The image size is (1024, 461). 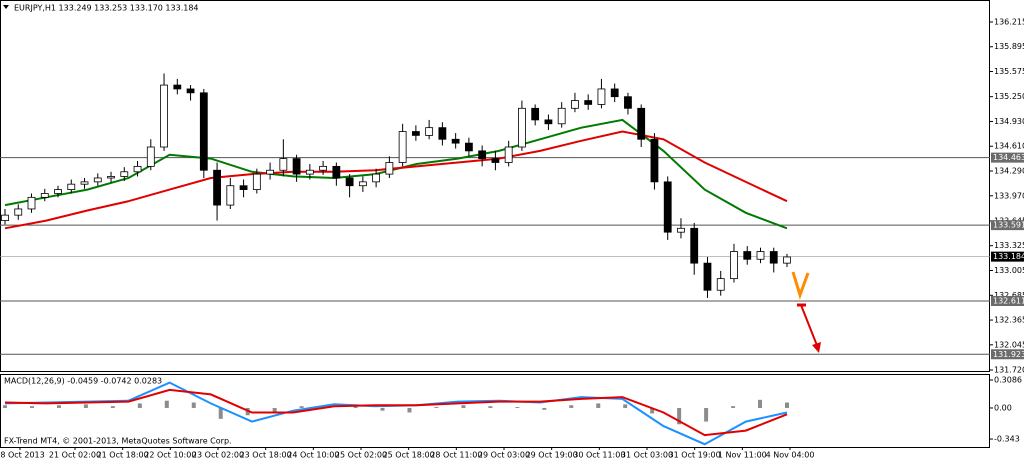 What do you see at coordinates (1009, 245) in the screenshot?
I see `y-tick-label: 133.325` at bounding box center [1009, 245].